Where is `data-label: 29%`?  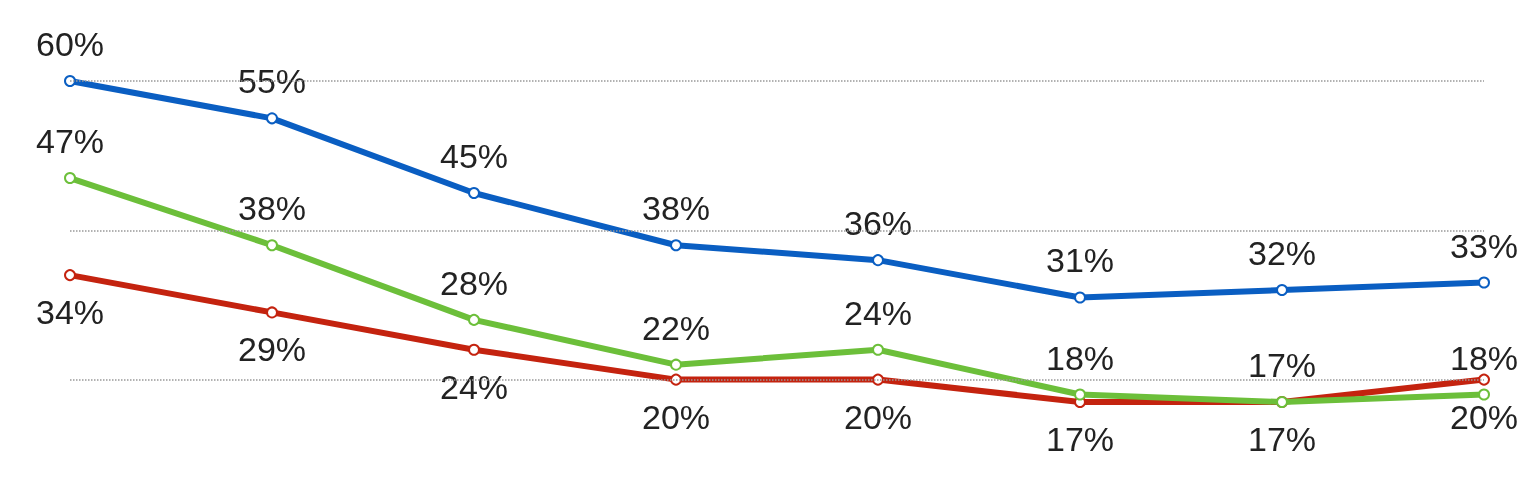
data-label: 29% is located at coordinates (272, 349).